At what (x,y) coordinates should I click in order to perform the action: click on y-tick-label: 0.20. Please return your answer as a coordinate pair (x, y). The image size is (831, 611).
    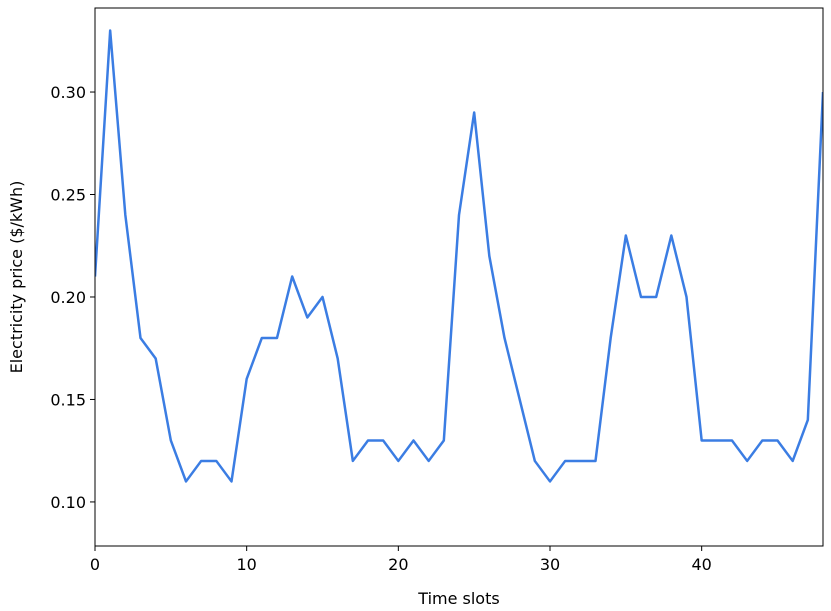
    Looking at the image, I should click on (68, 297).